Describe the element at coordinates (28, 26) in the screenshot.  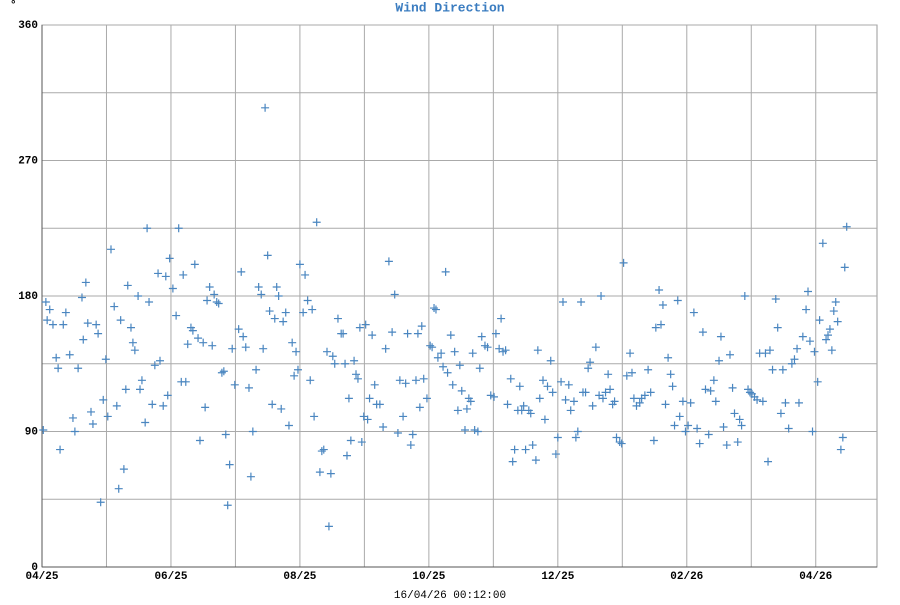
I see `y-tick-label: 360` at that location.